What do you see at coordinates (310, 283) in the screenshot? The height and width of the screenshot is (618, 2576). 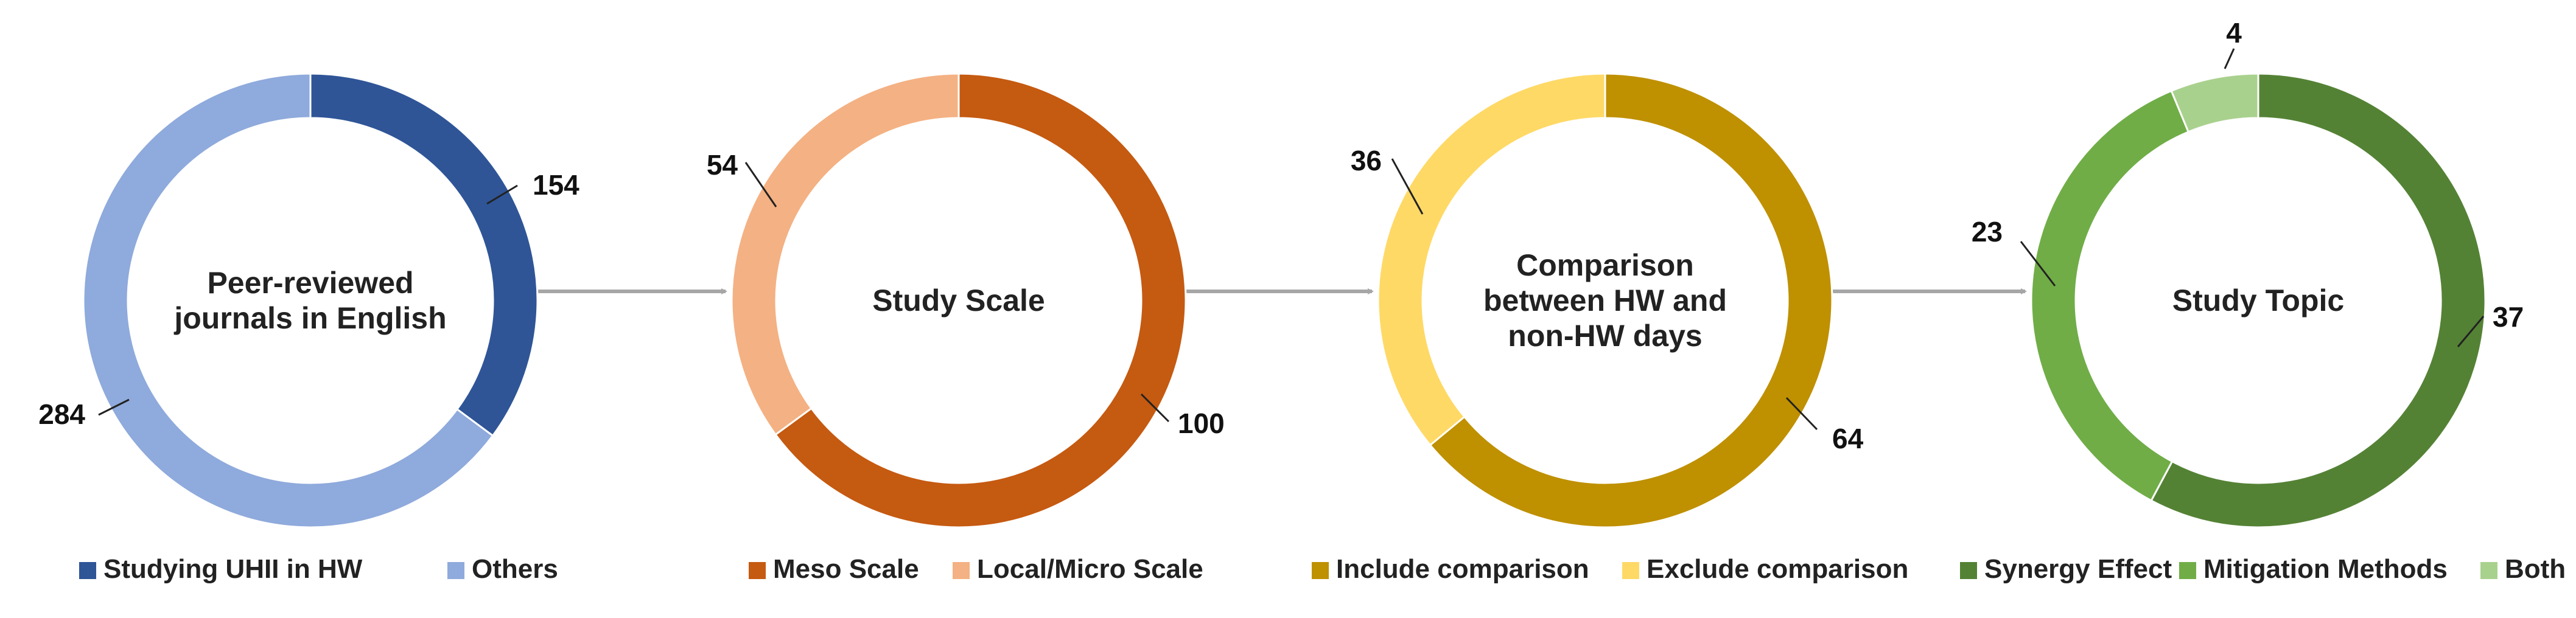 I see `center-label: Peer-reviewed` at bounding box center [310, 283].